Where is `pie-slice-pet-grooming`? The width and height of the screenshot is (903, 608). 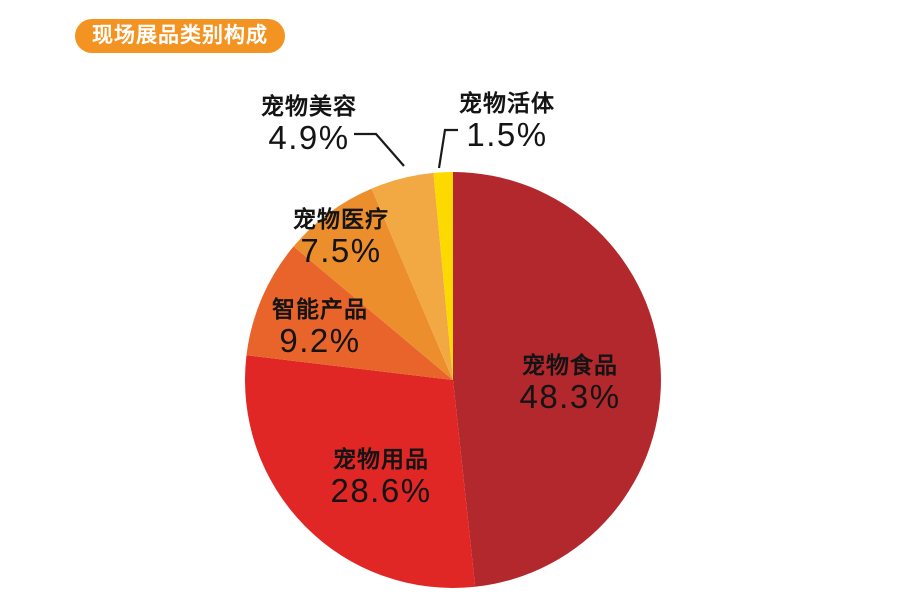
pie-slice-pet-grooming is located at coordinates (412, 276).